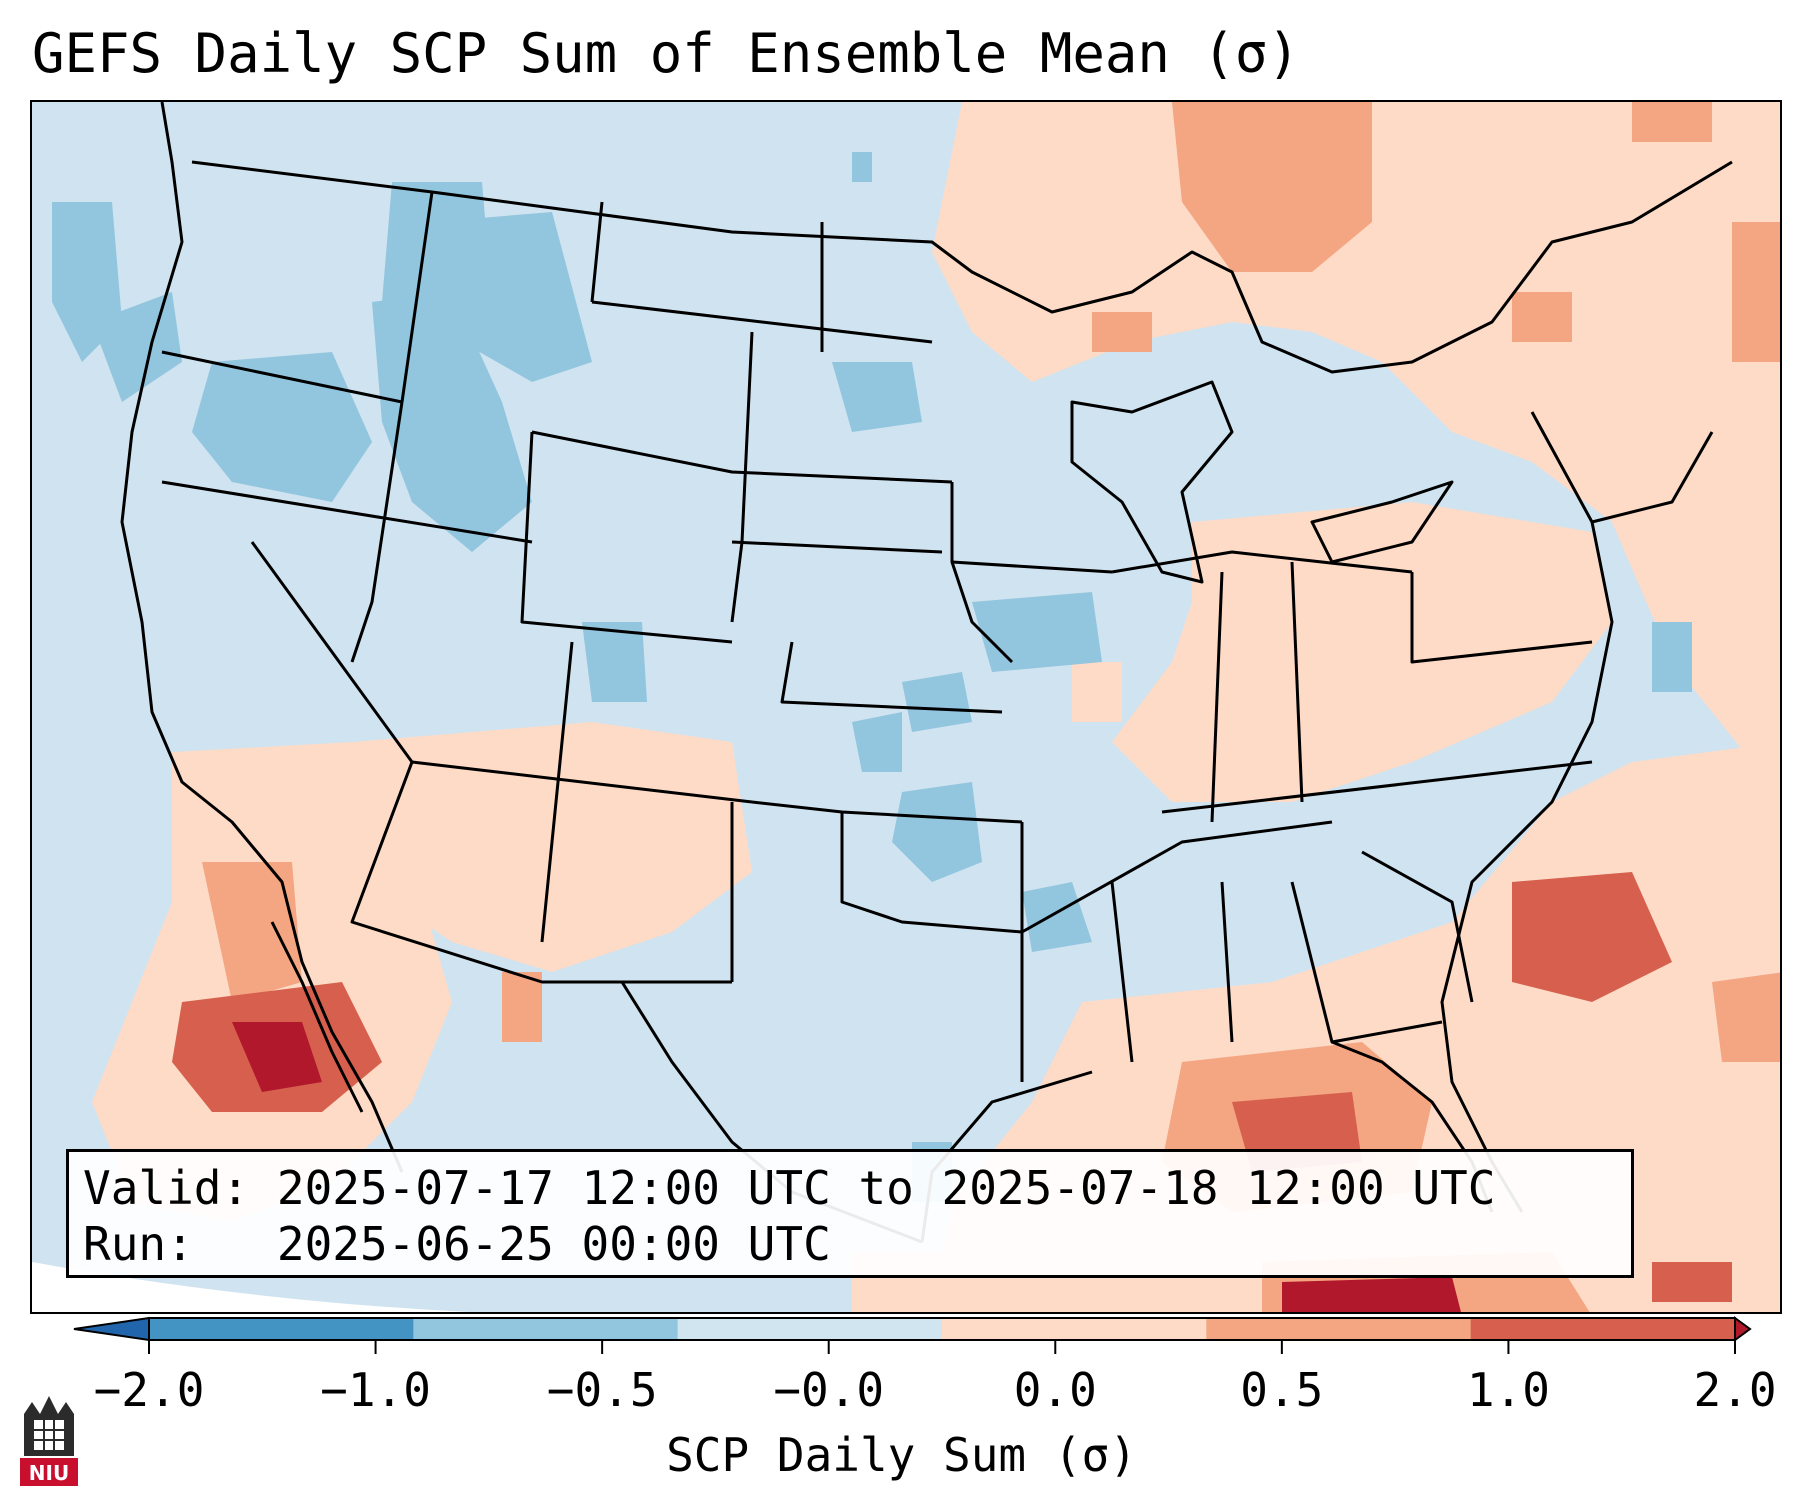 The height and width of the screenshot is (1506, 1803). Describe the element at coordinates (553, 1244) in the screenshot. I see `run-time: 2025-06-25 00:00 UTC` at that location.